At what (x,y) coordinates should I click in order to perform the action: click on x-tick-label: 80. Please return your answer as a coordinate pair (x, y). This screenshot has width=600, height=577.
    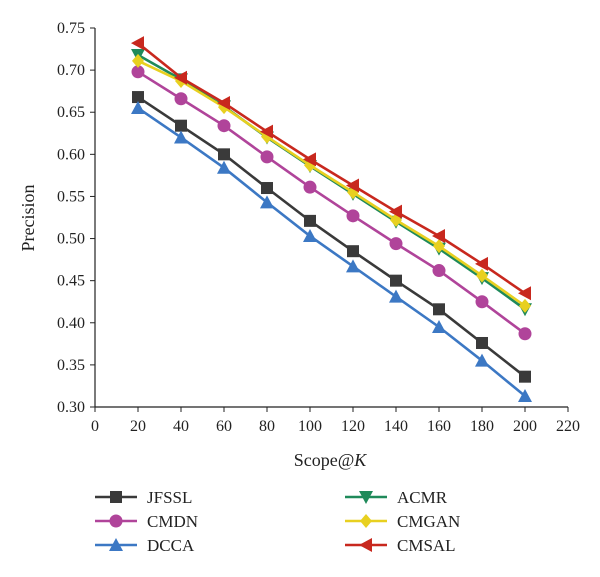
    Looking at the image, I should click on (267, 426).